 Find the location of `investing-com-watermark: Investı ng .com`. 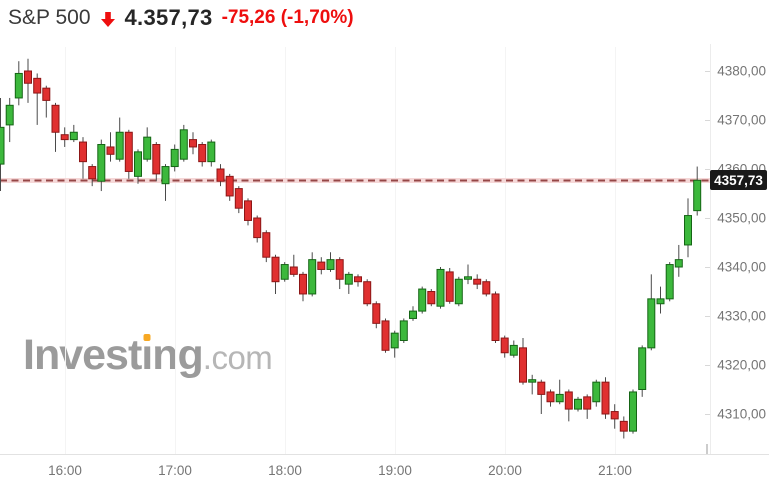

investing-com-watermark: Investı ng .com is located at coordinates (148, 355).